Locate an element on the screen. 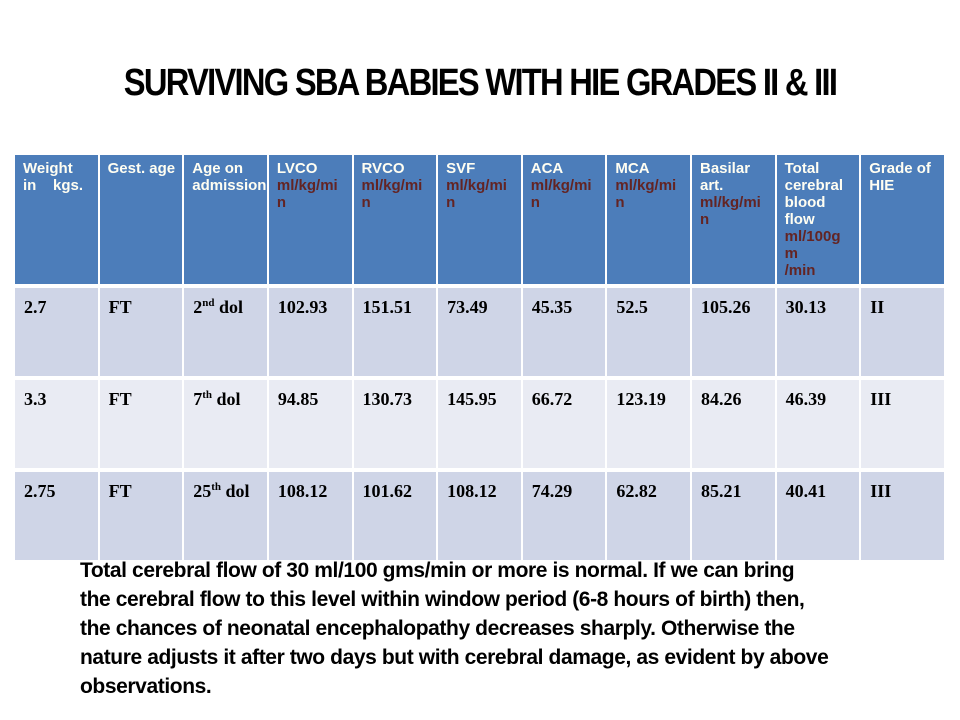  cell-age-on-admission: 2nd dol is located at coordinates (225, 332).